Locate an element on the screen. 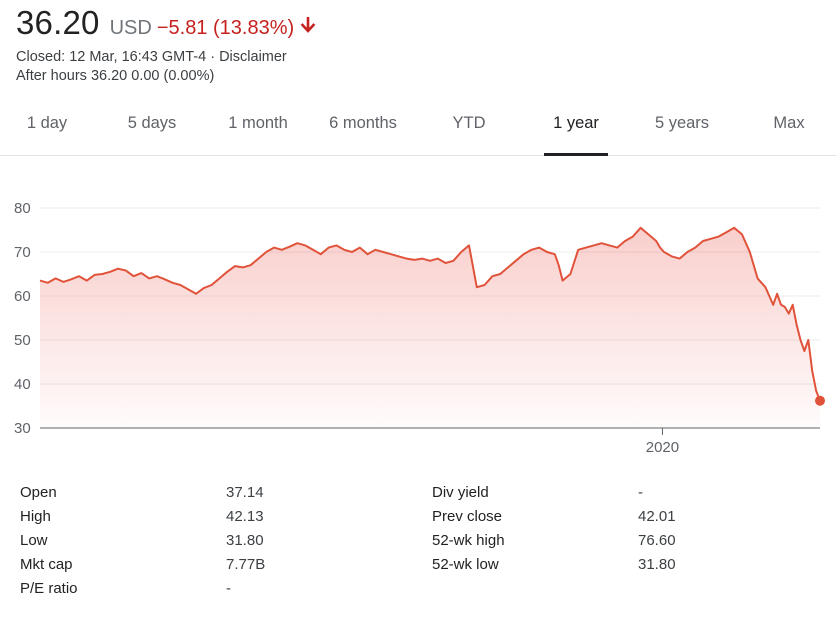 This screenshot has height=630, width=836. y-tick-label: 30 is located at coordinates (22, 428).